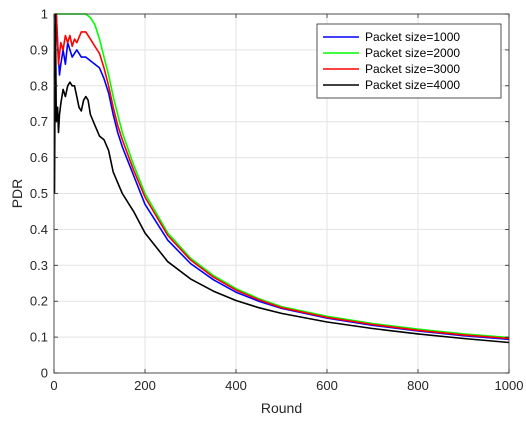 This screenshot has width=526, height=421. I want to click on legend-label-4: Packet size=4000, so click(412, 85).